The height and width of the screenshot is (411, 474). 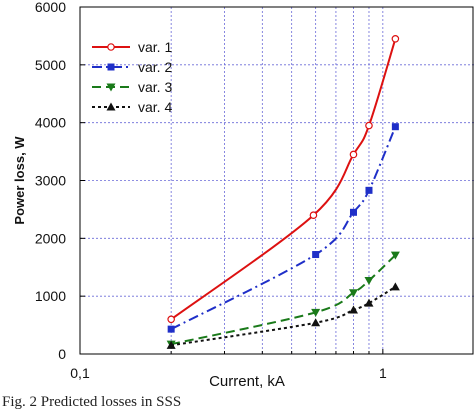 I want to click on x-tick-label: 0,1, so click(x=80, y=373).